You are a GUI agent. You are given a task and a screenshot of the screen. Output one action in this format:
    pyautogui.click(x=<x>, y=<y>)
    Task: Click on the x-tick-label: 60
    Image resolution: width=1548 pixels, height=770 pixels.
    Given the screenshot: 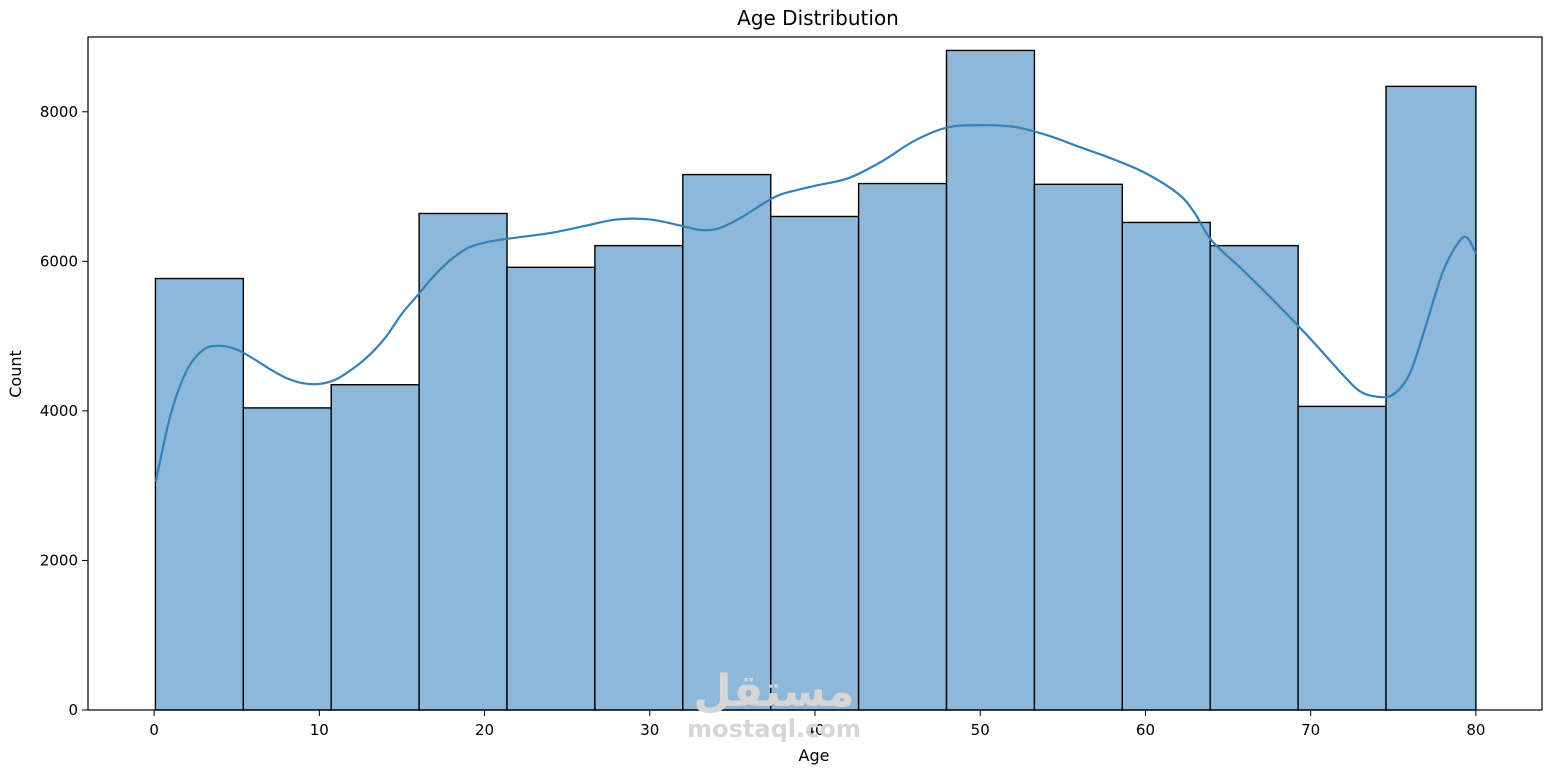 What is the action you would take?
    pyautogui.click(x=1145, y=730)
    